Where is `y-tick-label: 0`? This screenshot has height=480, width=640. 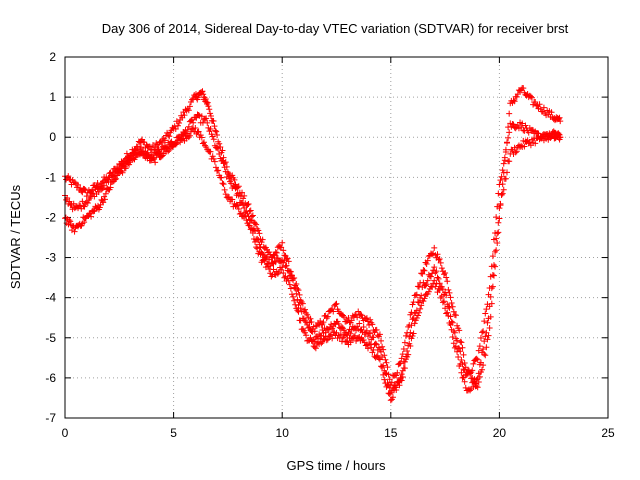 y-tick-label: 0 is located at coordinates (52, 137).